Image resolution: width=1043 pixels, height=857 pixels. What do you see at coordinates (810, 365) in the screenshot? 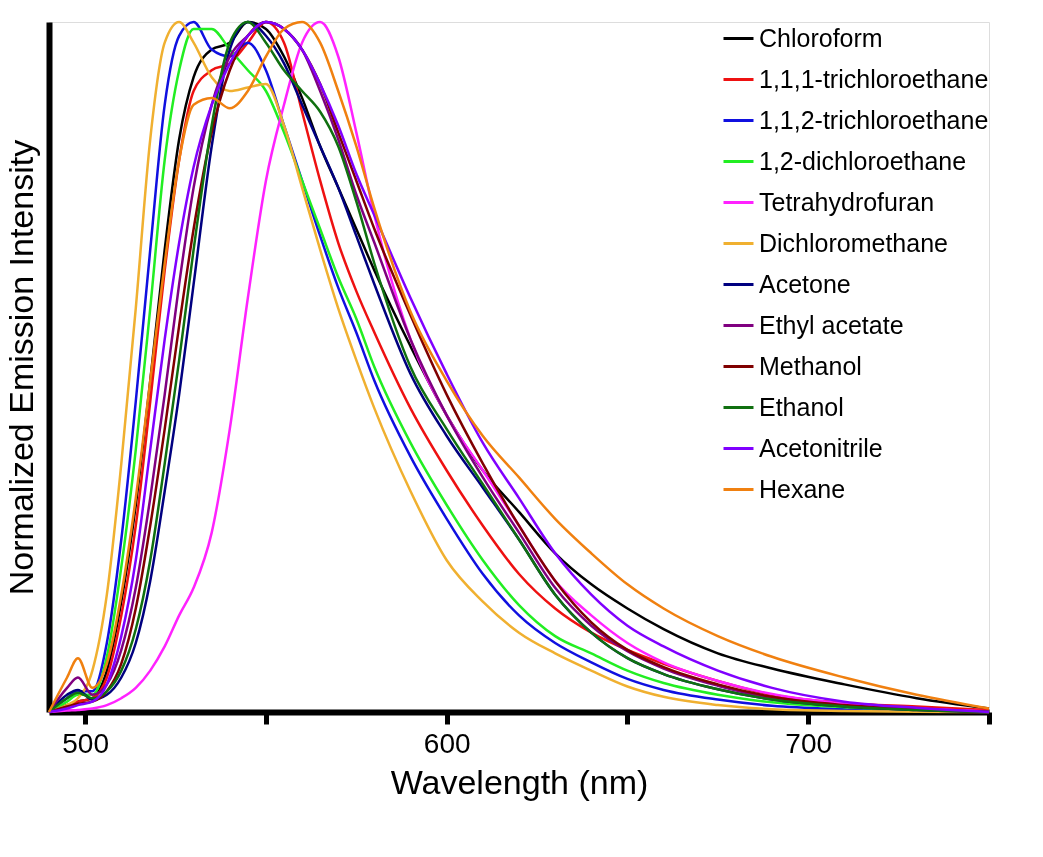
I see `legend-label: Methanol` at bounding box center [810, 365].